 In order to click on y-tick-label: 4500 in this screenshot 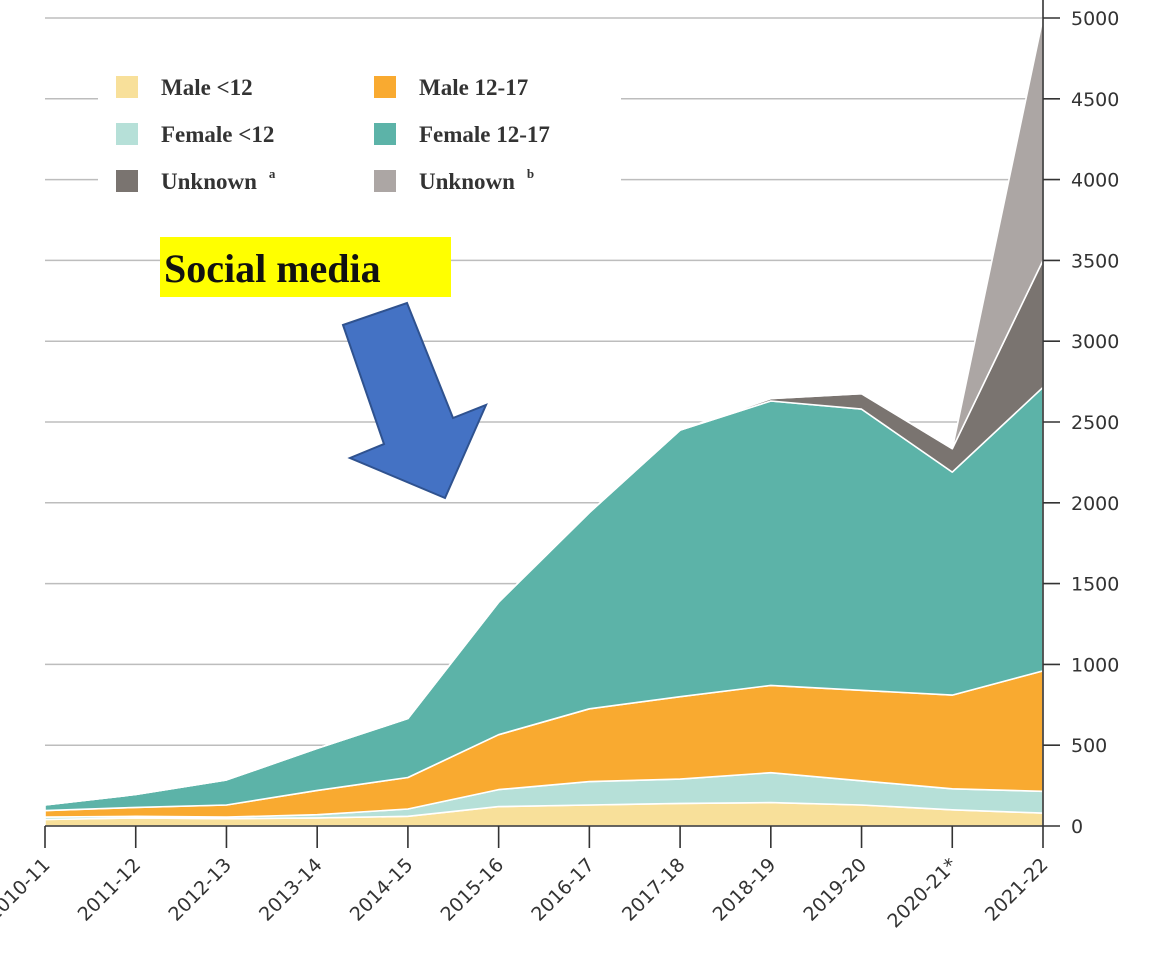, I will do `click(1095, 100)`.